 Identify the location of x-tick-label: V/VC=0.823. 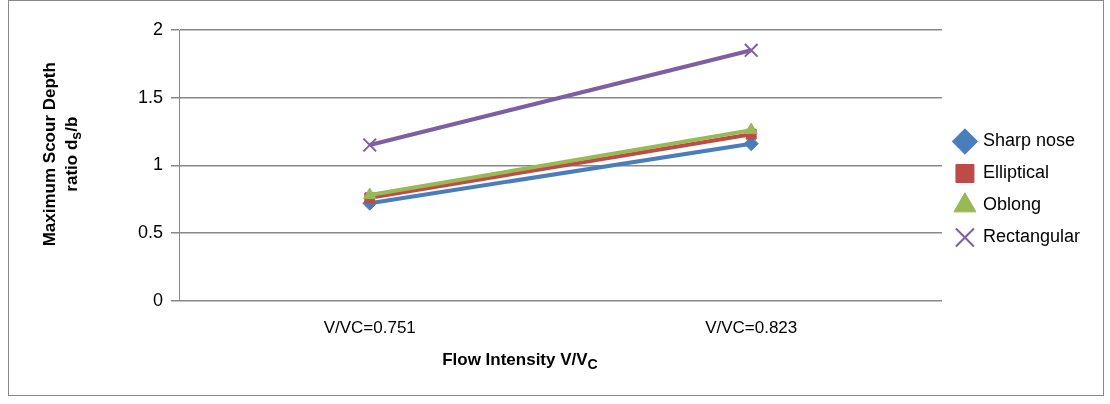
(751, 328).